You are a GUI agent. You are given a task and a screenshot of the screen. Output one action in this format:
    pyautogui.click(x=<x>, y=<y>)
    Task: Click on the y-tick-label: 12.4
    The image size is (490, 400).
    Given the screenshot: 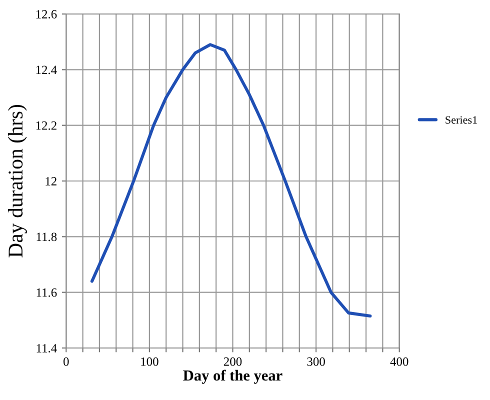 What is the action you would take?
    pyautogui.click(x=46, y=70)
    